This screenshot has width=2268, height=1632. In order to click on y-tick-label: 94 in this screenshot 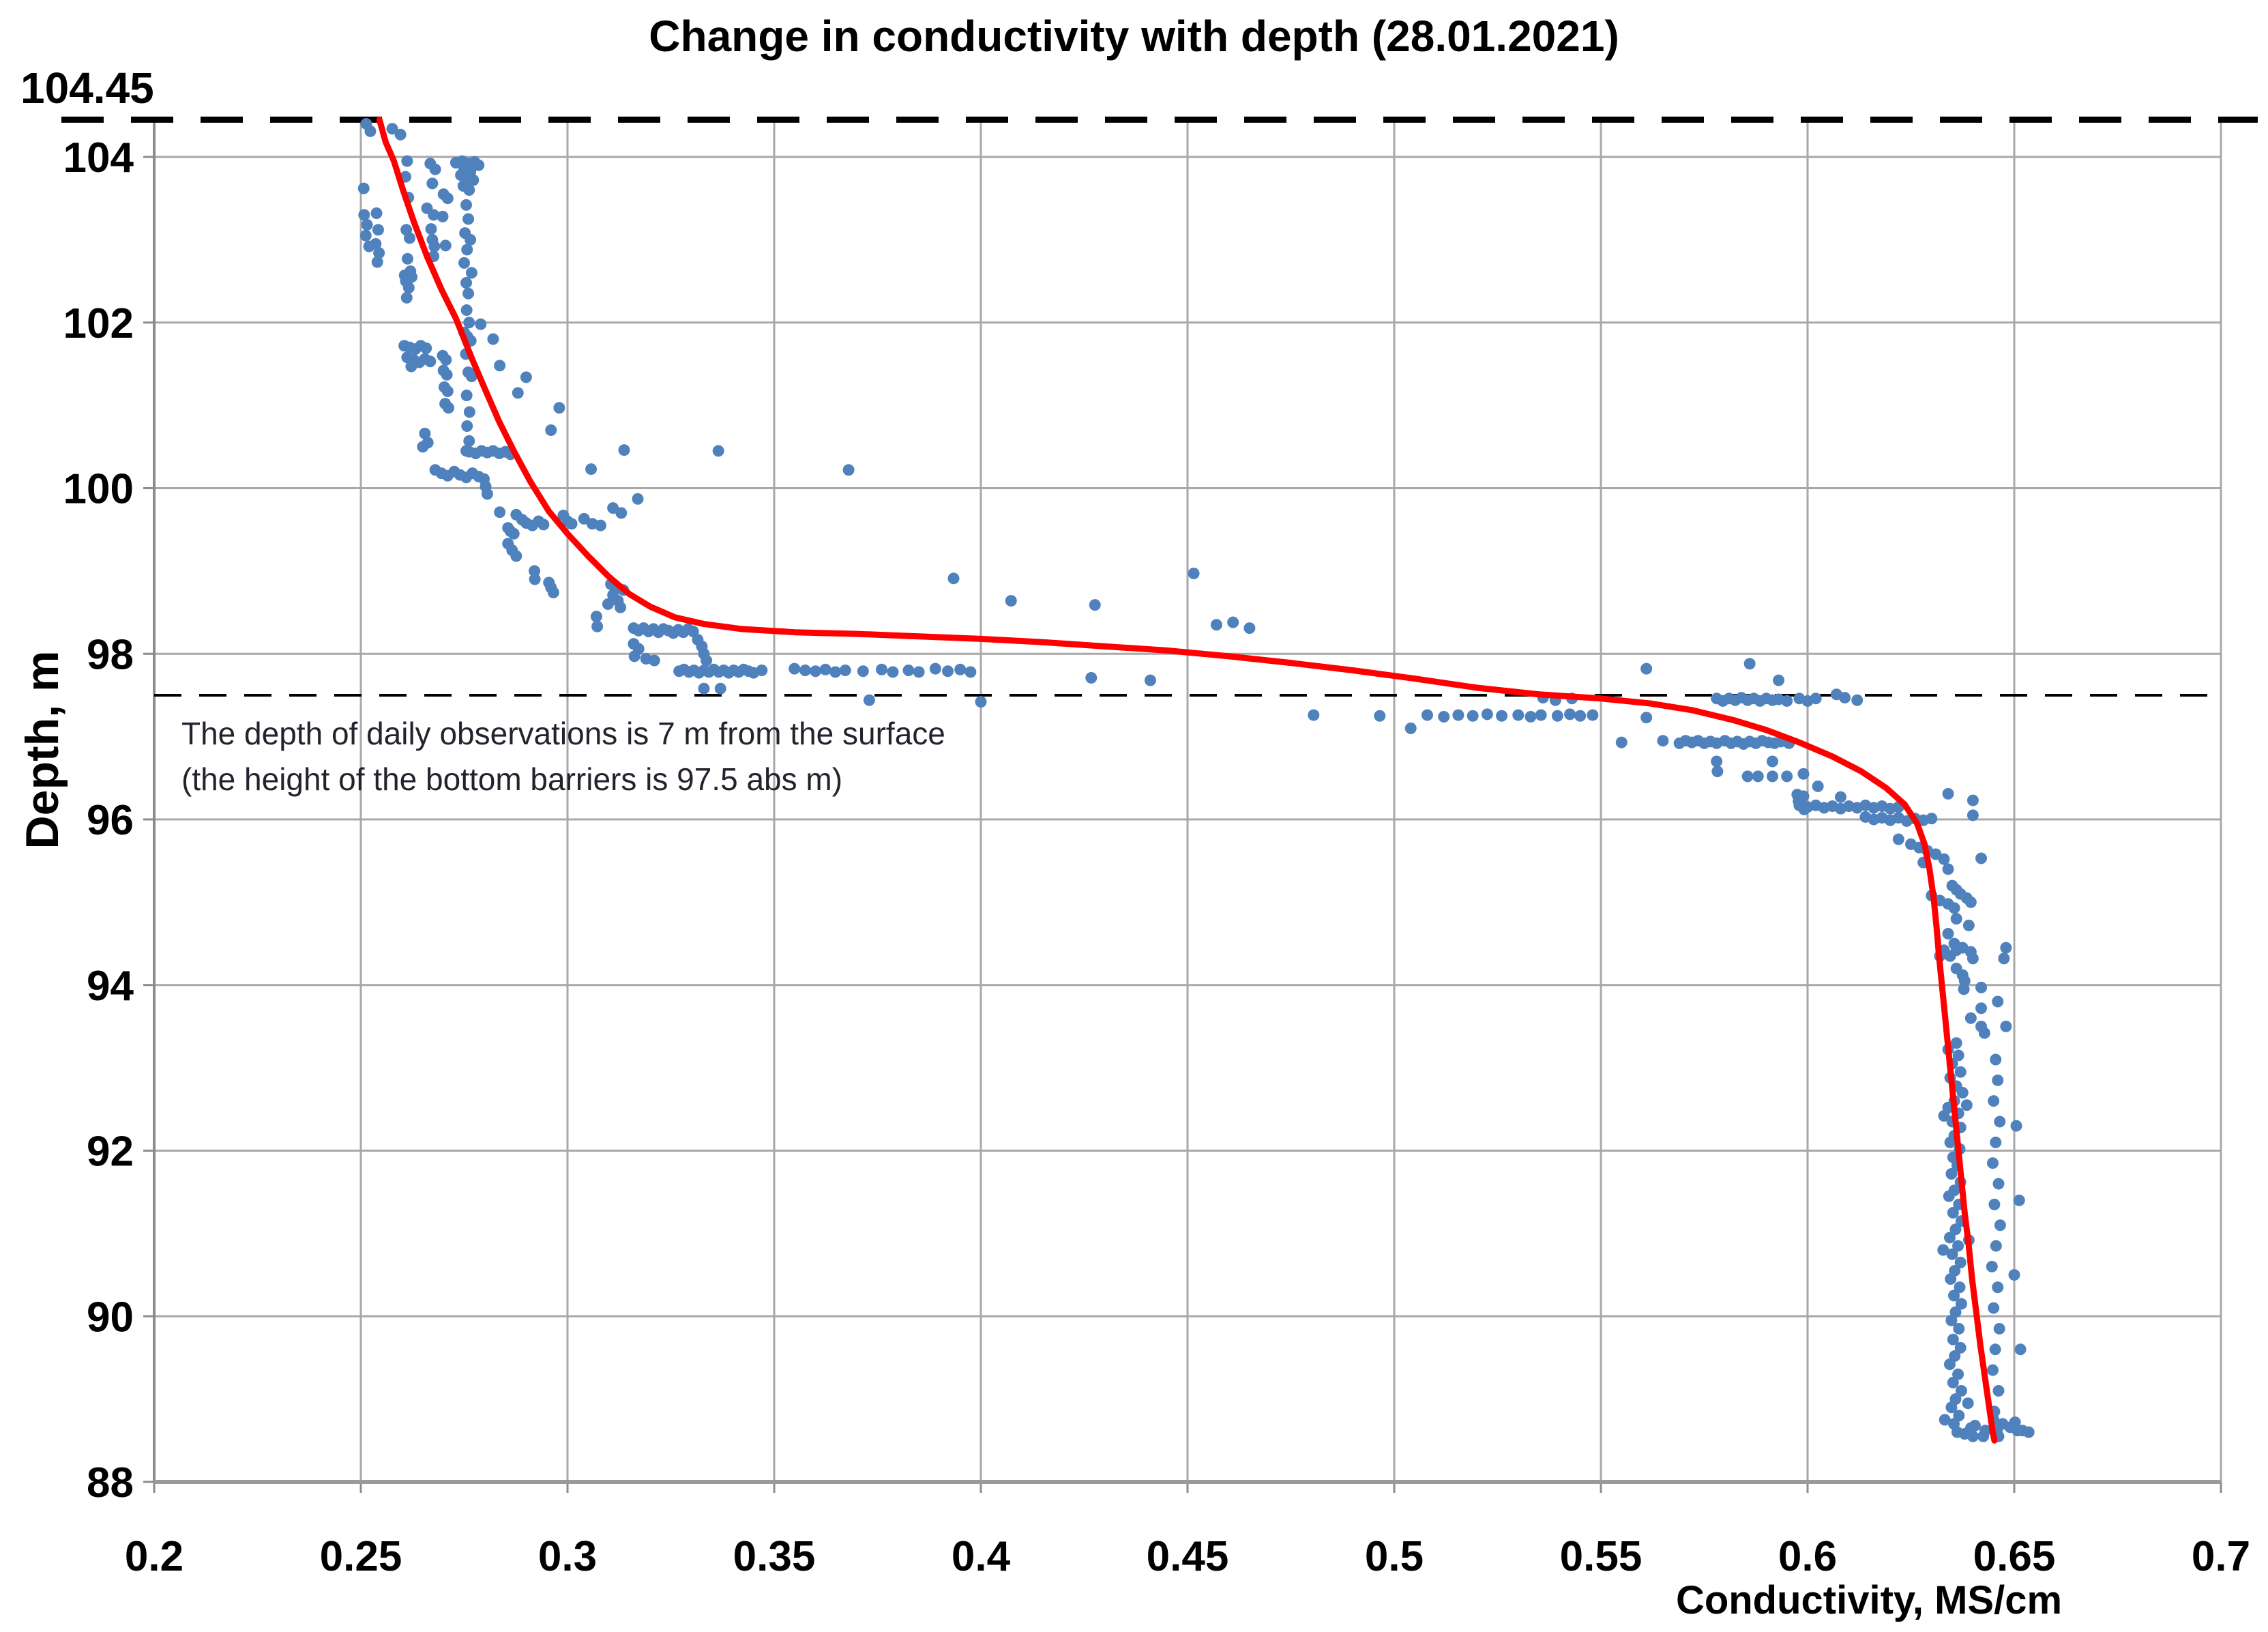, I will do `click(111, 986)`.